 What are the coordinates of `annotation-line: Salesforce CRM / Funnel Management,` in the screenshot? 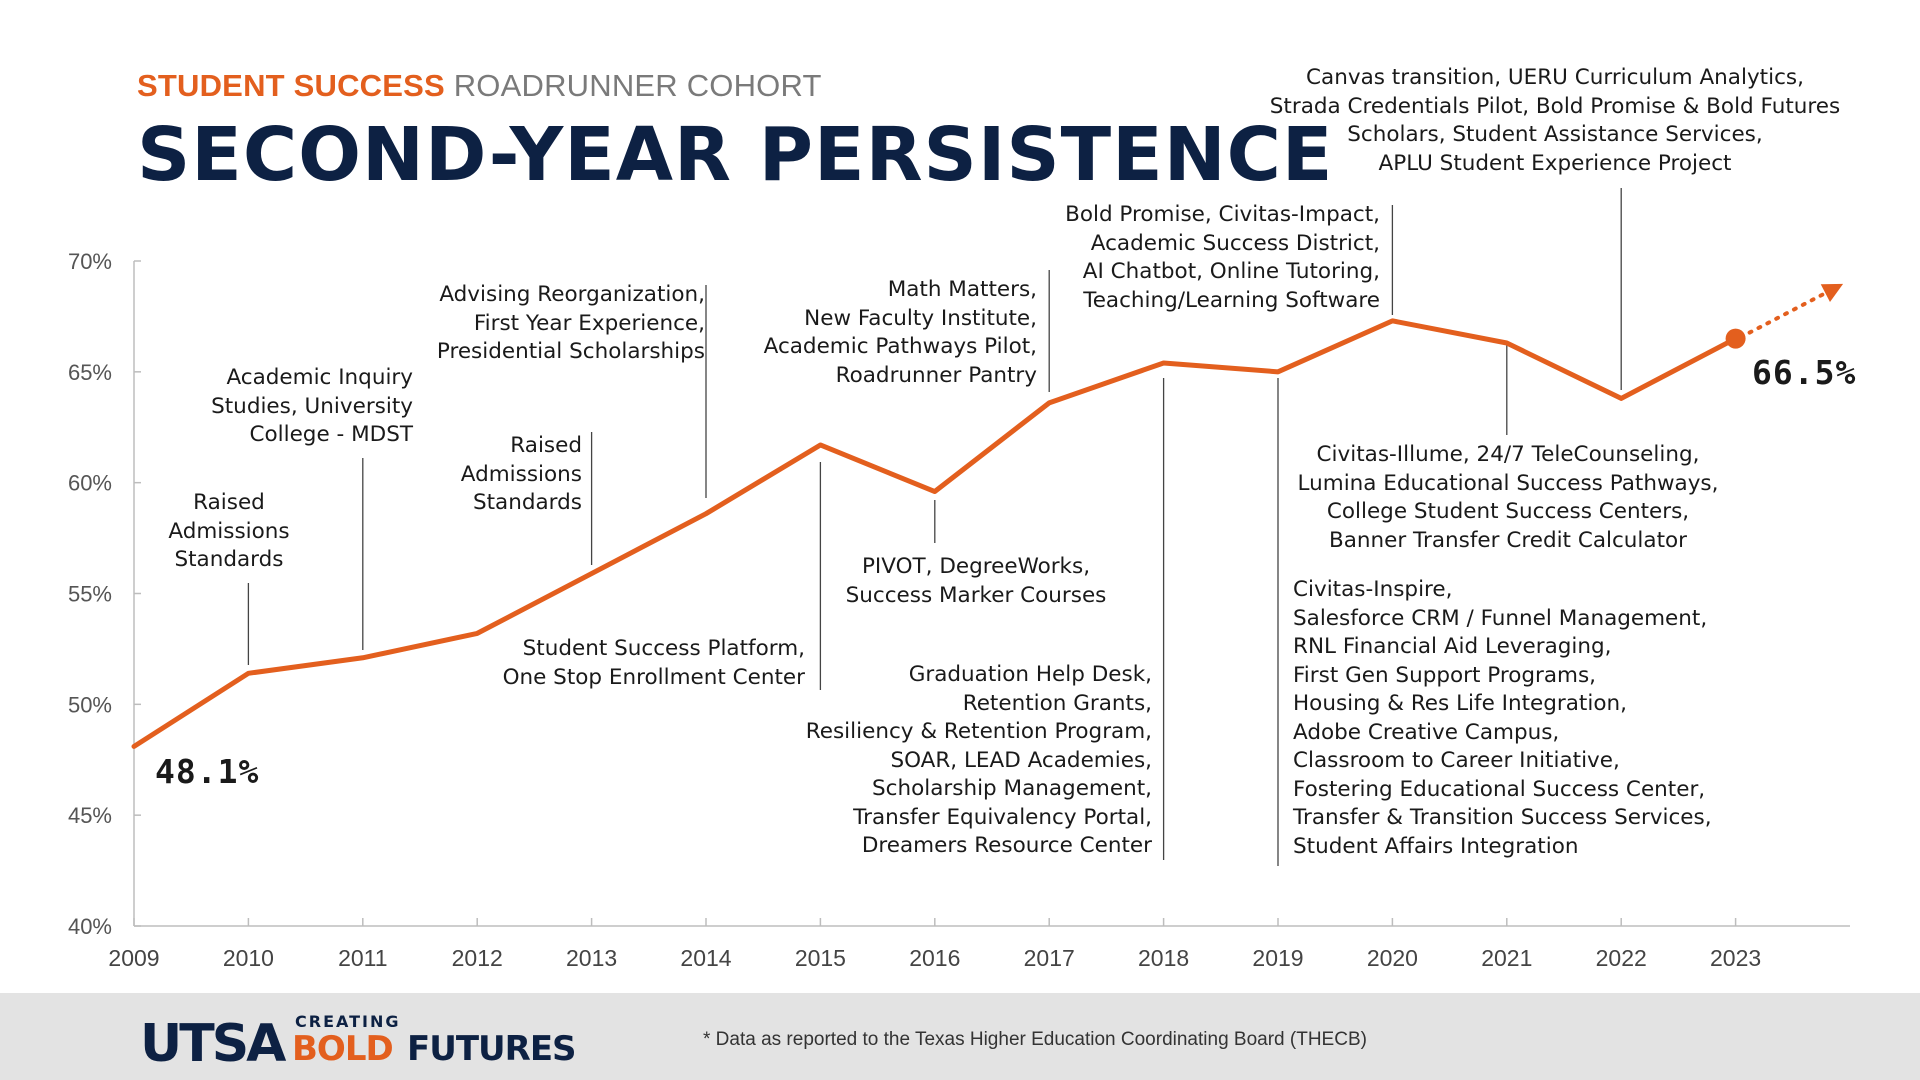 It's located at (1500, 618).